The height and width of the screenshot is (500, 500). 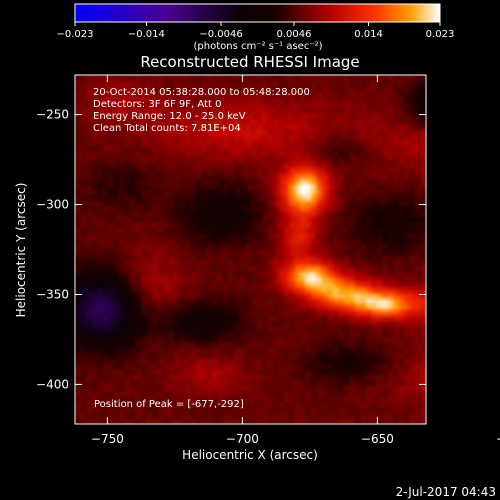 I want to click on colorbar-tick-label: −0.0046, so click(x=220, y=34).